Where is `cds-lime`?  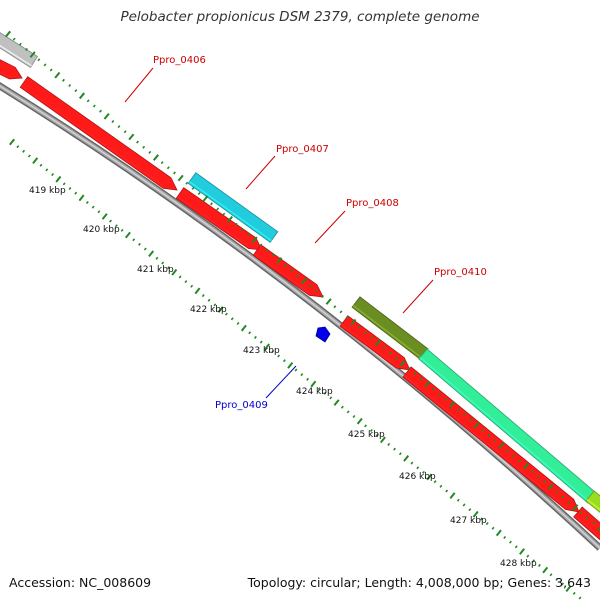 cds-lime is located at coordinates (592, 503).